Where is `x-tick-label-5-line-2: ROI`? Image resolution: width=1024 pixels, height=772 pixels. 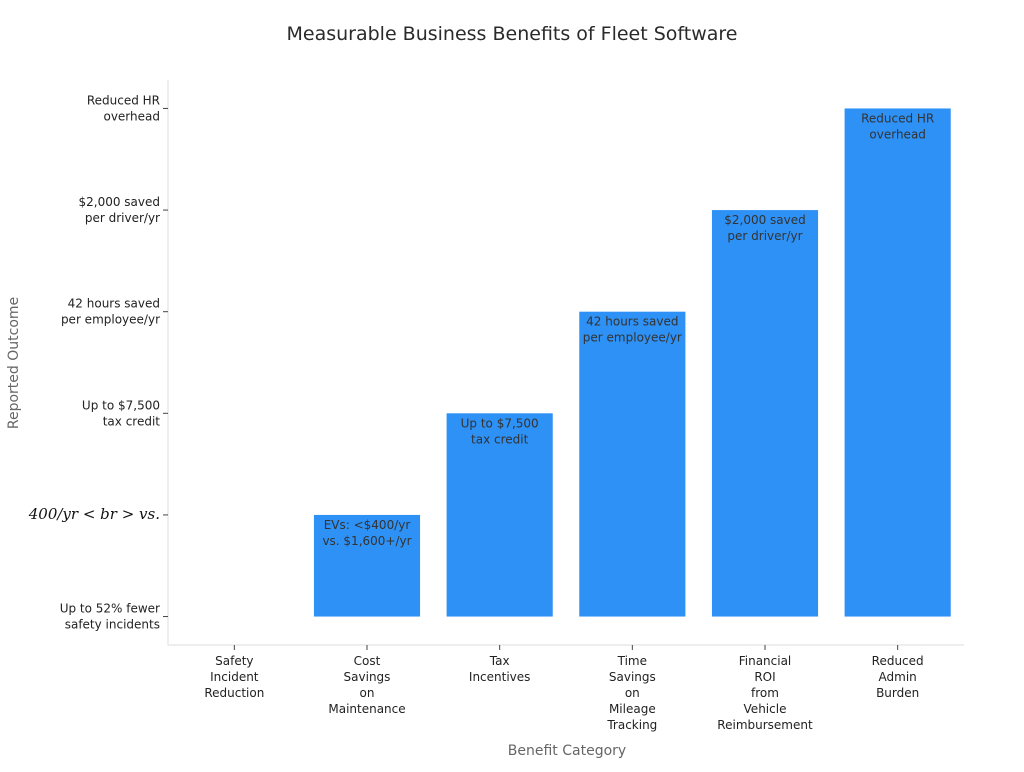 x-tick-label-5-line-2: ROI is located at coordinates (764, 677).